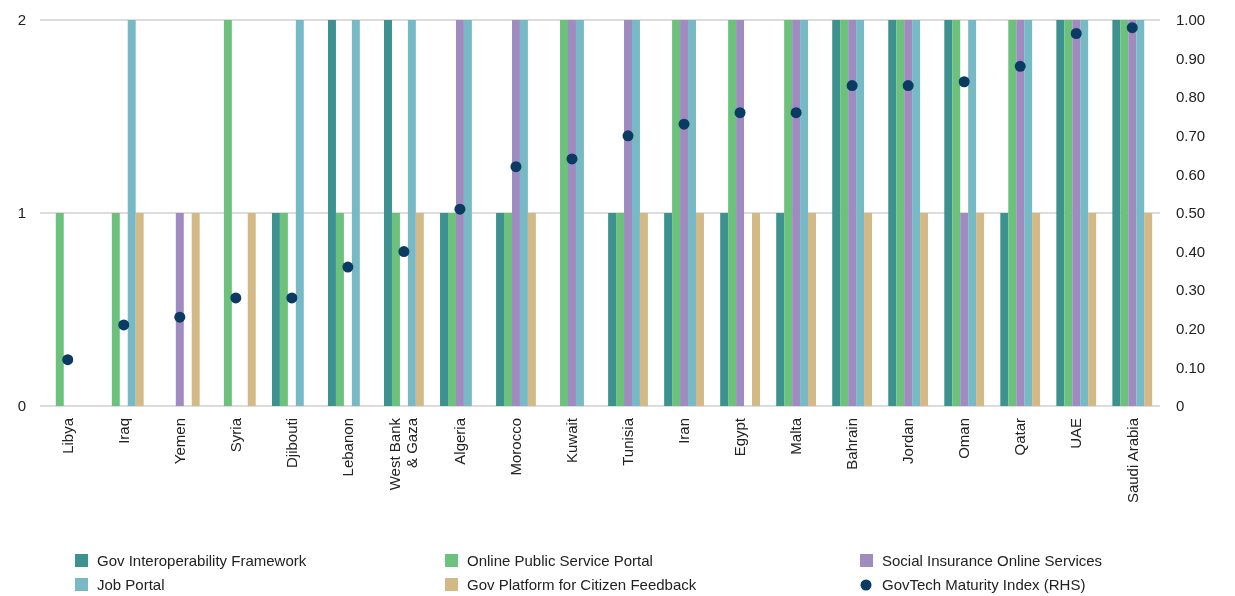 This screenshot has width=1235, height=596. Describe the element at coordinates (560, 561) in the screenshot. I see `legend-label: Online Public Service Portal` at that location.